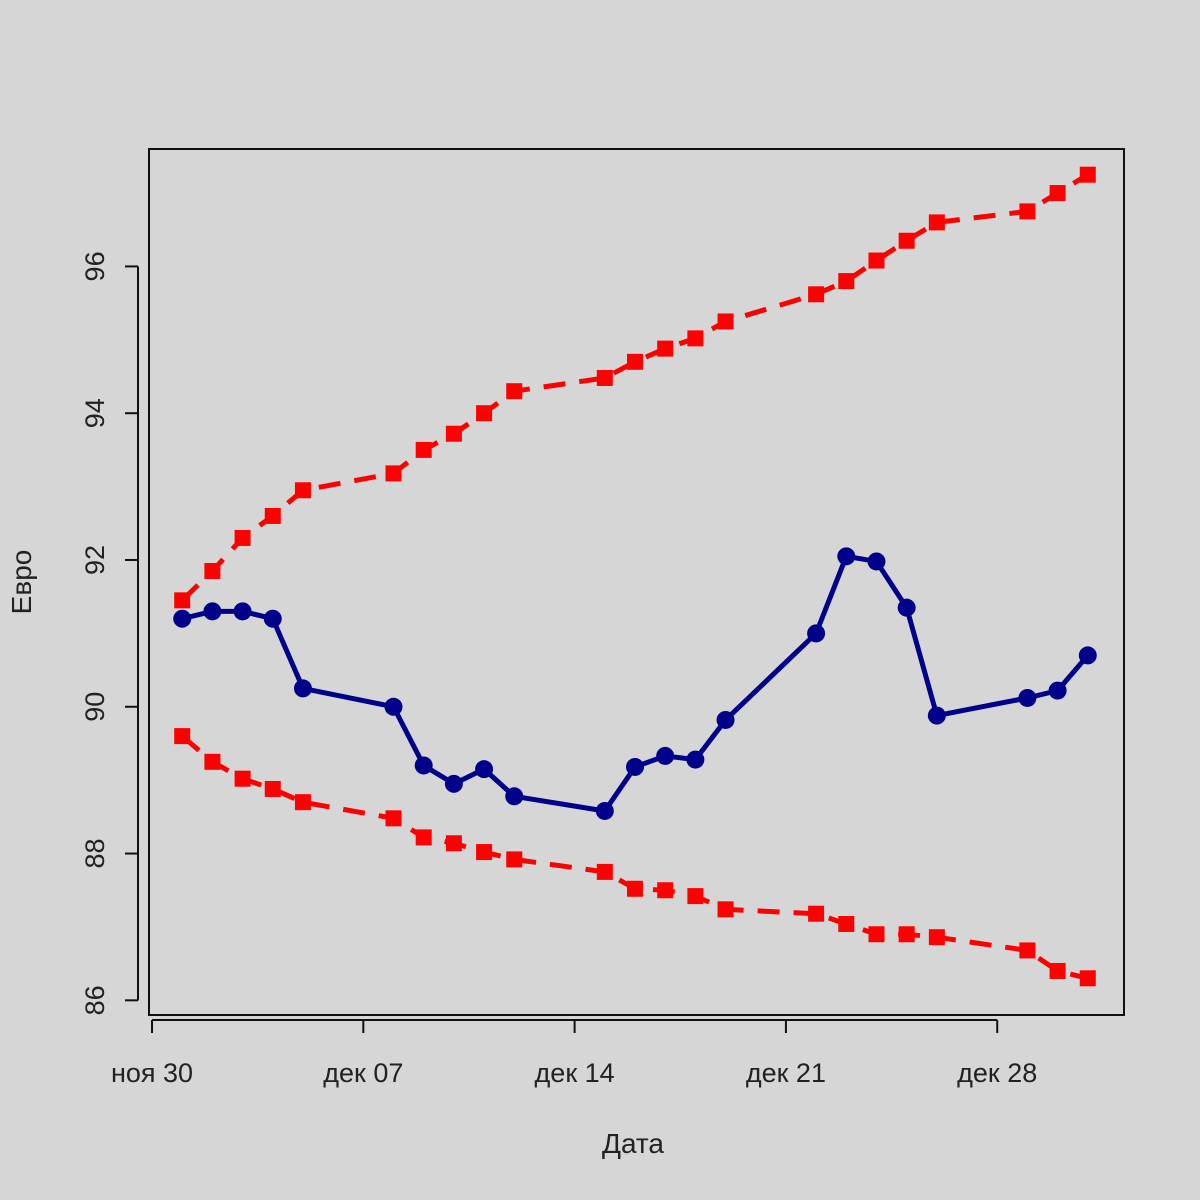 The image size is (1200, 1200). I want to click on y-tick-label: 94, so click(95, 413).